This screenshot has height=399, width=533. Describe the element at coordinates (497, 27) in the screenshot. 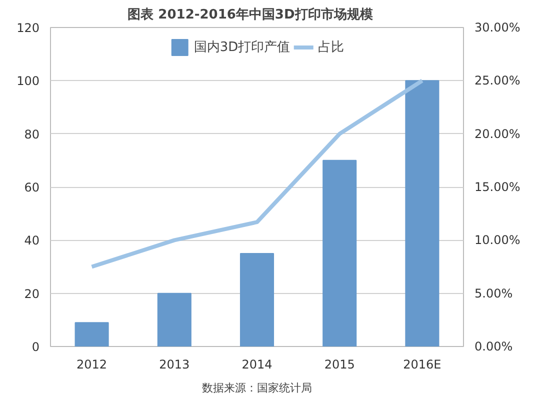

I see `y2-tick-label: 30.00%` at that location.